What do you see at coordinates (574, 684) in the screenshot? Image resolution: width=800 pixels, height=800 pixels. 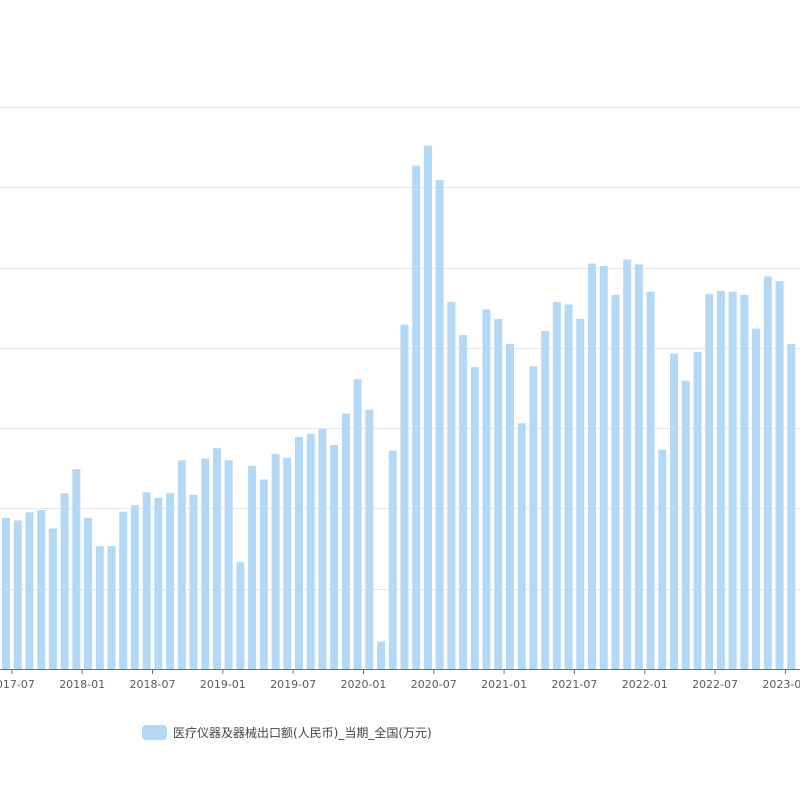 I see `x-tick-label: 2021-07` at bounding box center [574, 684].